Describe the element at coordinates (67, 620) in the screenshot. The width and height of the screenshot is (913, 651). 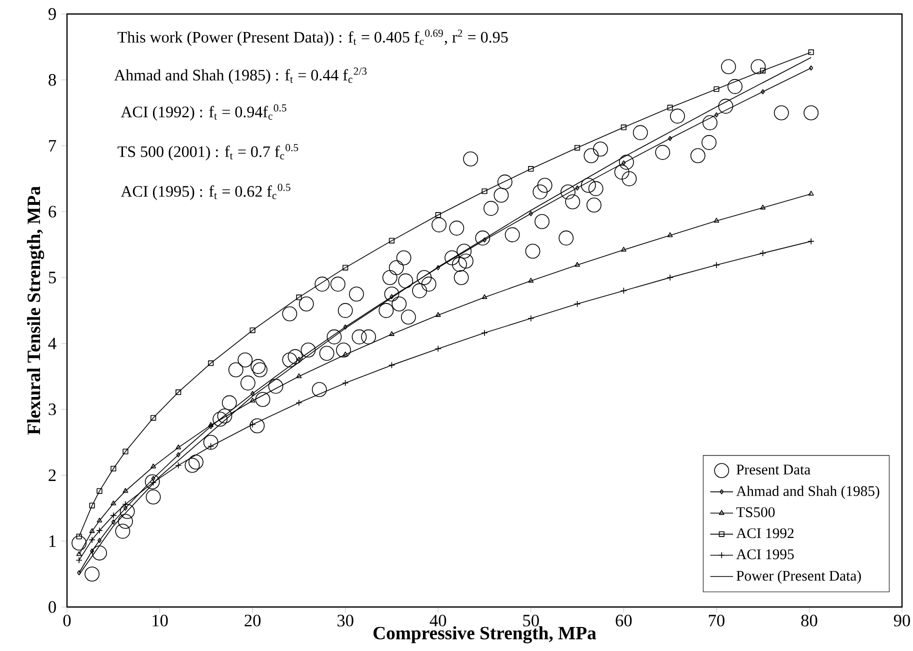
I see `x-tick-label: 0` at that location.